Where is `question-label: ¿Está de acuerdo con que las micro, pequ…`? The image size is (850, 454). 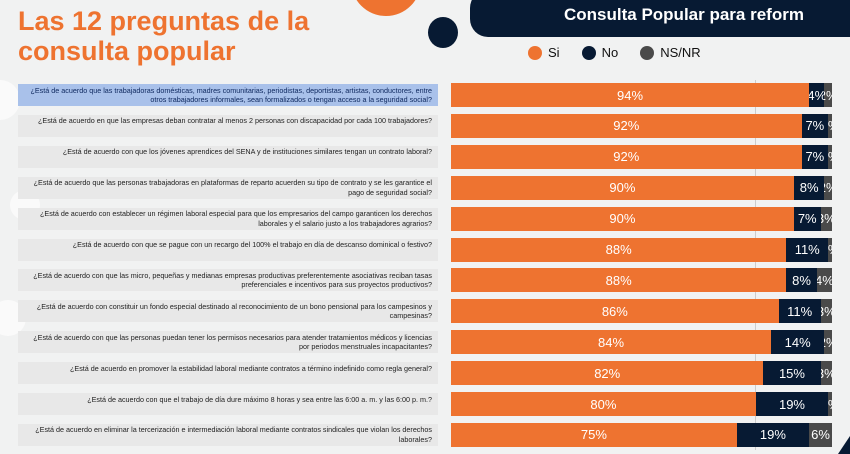
question-label: ¿Está de acuerdo con que las micro, pequ… is located at coordinates (228, 280).